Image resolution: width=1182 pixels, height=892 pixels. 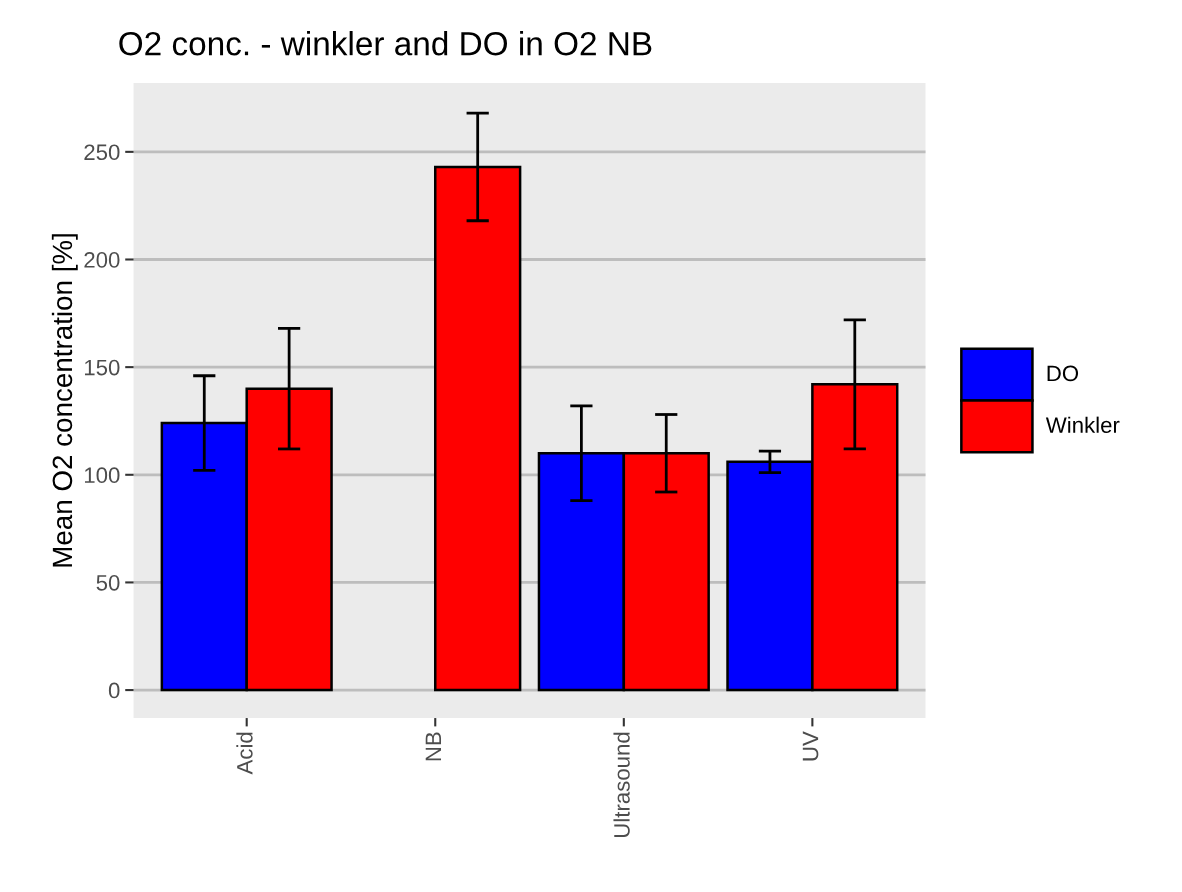 I want to click on y-tick-label: 50, so click(x=108, y=582).